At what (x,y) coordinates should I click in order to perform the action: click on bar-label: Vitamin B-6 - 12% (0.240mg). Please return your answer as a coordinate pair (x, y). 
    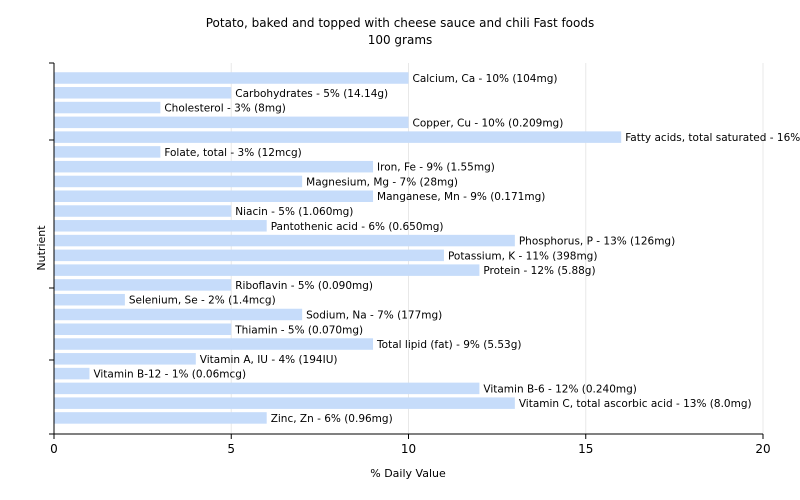
    Looking at the image, I should click on (560, 389).